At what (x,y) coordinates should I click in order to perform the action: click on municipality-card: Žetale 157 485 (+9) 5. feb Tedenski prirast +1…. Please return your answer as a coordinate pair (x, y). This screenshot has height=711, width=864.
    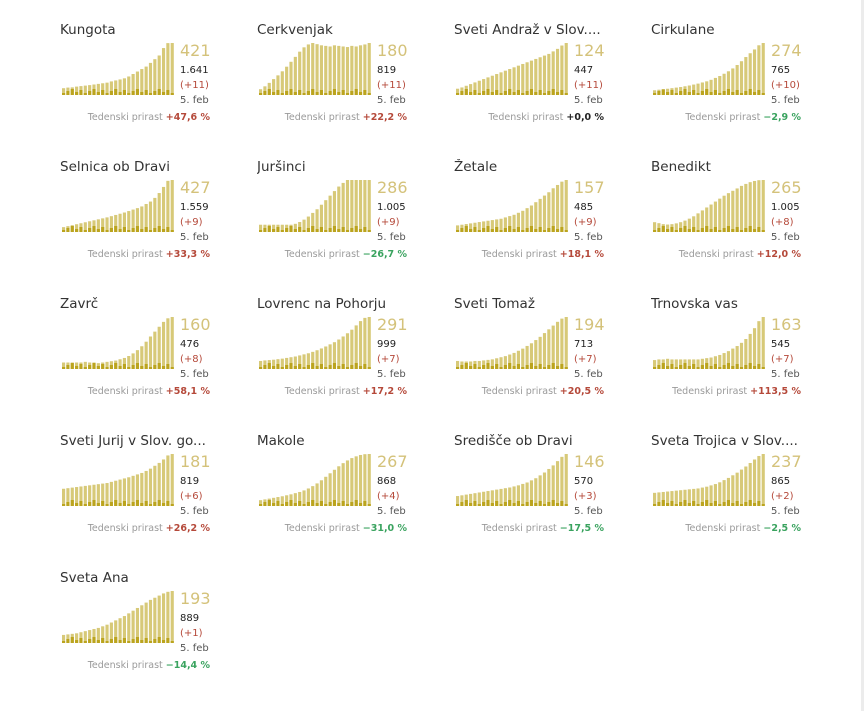
    Looking at the image, I should click on (549, 224).